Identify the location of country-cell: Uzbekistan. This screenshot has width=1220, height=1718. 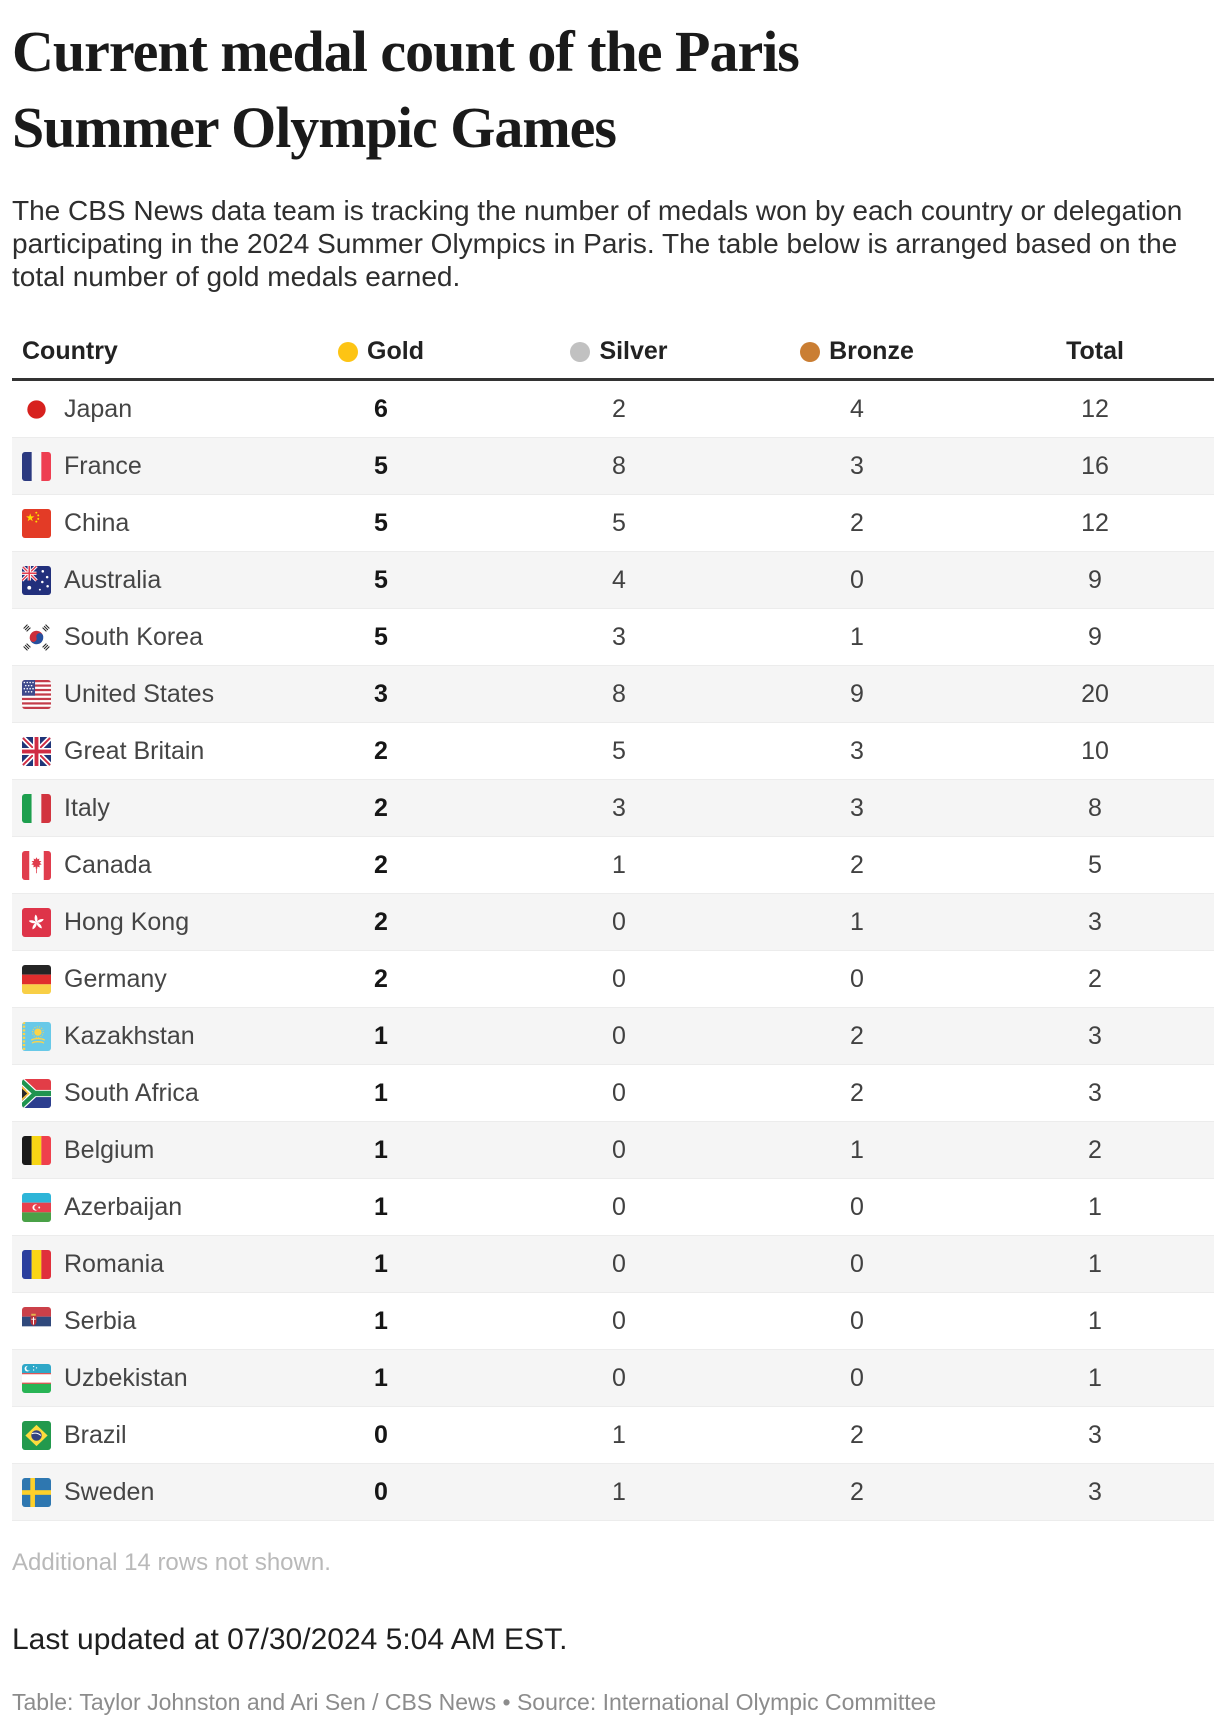
(137, 1378).